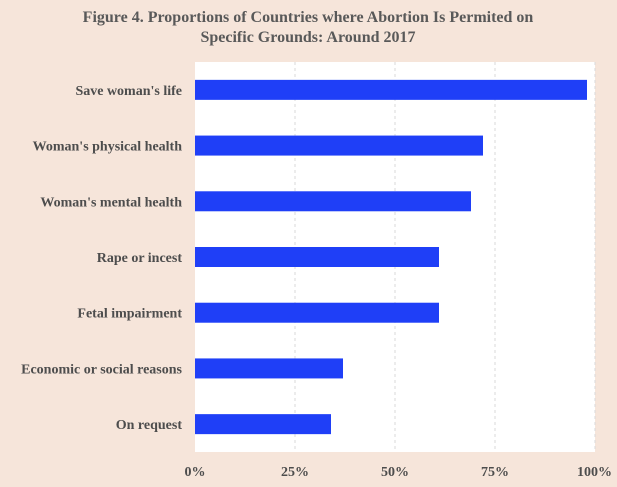 This screenshot has height=487, width=617. What do you see at coordinates (263, 424) in the screenshot?
I see `bar-on-request` at bounding box center [263, 424].